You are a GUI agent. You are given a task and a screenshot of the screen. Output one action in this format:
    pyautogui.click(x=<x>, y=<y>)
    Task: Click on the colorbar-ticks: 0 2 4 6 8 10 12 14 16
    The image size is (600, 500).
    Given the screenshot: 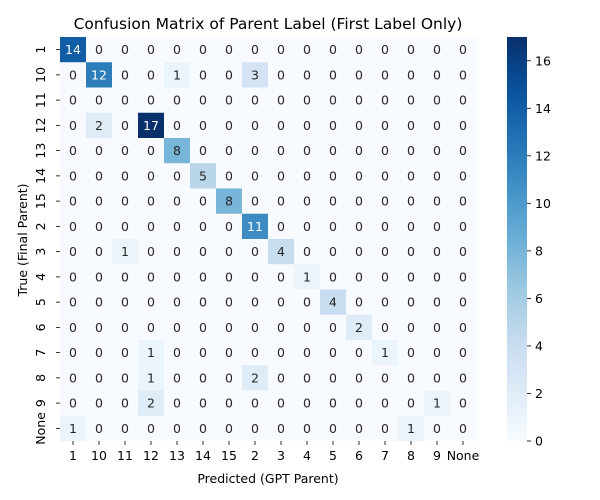 What is the action you would take?
    pyautogui.click(x=539, y=251)
    